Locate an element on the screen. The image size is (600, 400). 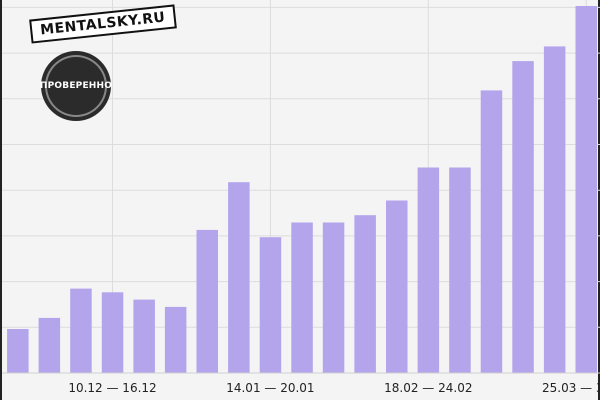
verified-badge-label: ПРОВЕРЕННО is located at coordinates (76, 86).